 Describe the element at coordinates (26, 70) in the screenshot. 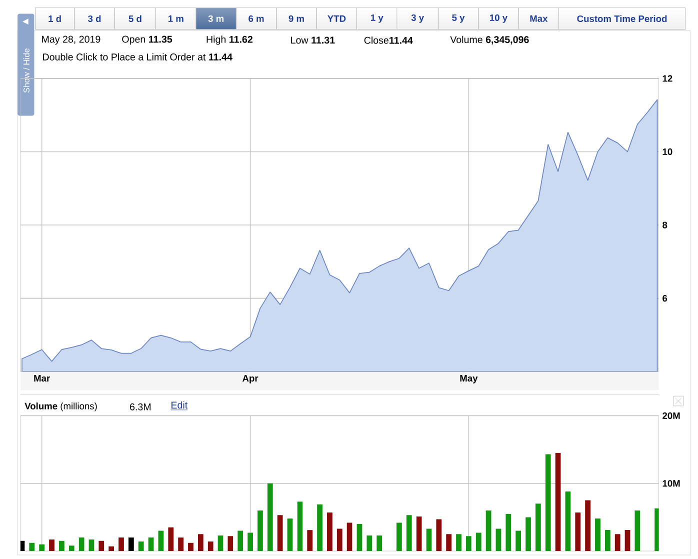

I see `annotation: Show / Hide` at that location.